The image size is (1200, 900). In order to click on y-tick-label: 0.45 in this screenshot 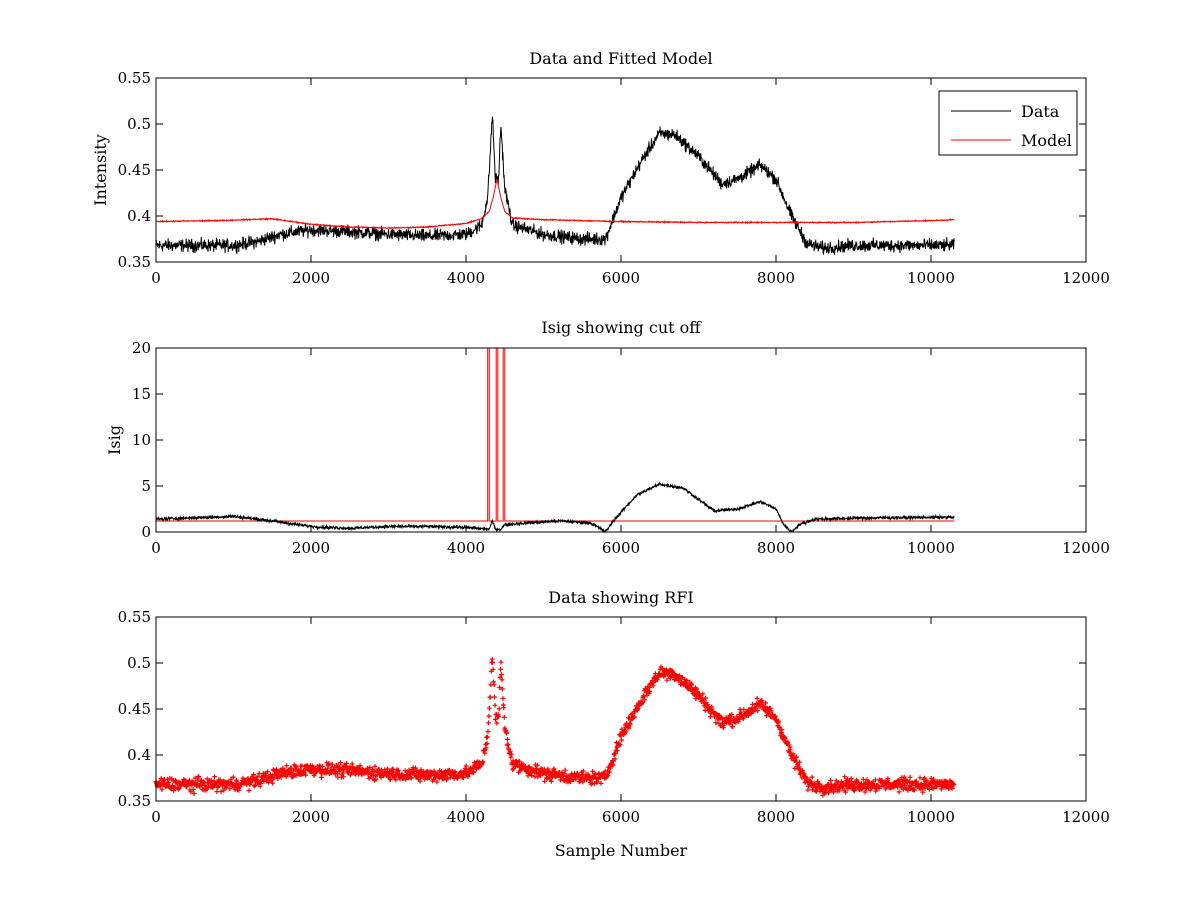, I will do `click(134, 709)`.